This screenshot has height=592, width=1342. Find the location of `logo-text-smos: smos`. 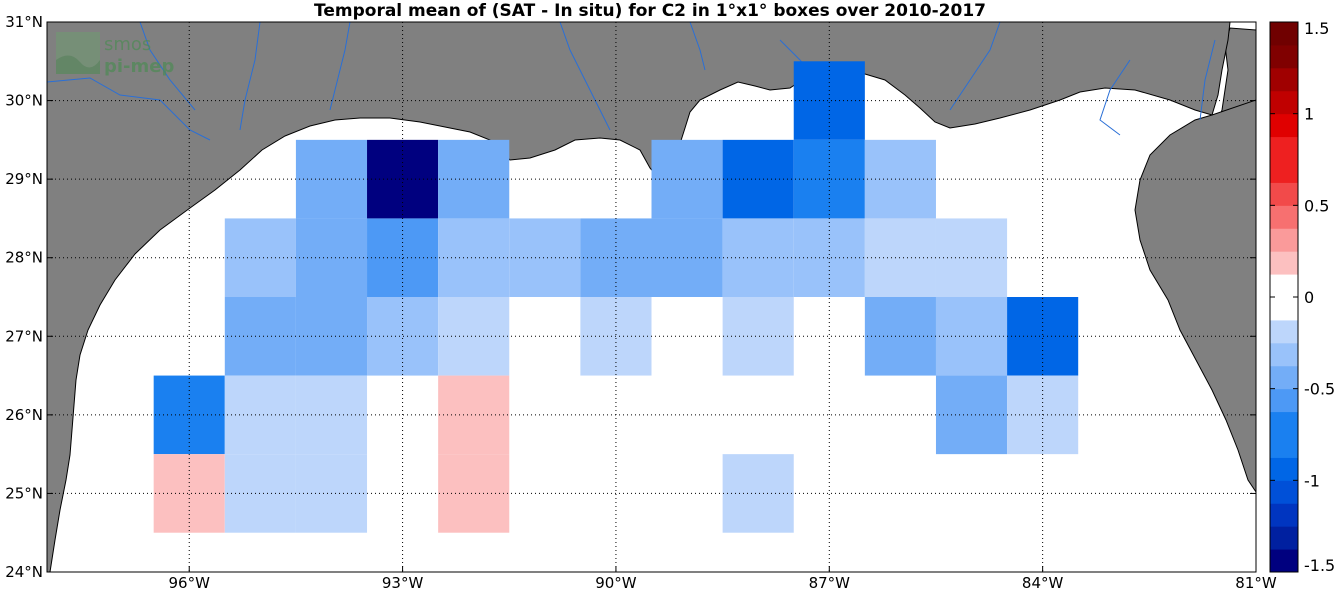

logo-text-smos: smos is located at coordinates (127, 44).